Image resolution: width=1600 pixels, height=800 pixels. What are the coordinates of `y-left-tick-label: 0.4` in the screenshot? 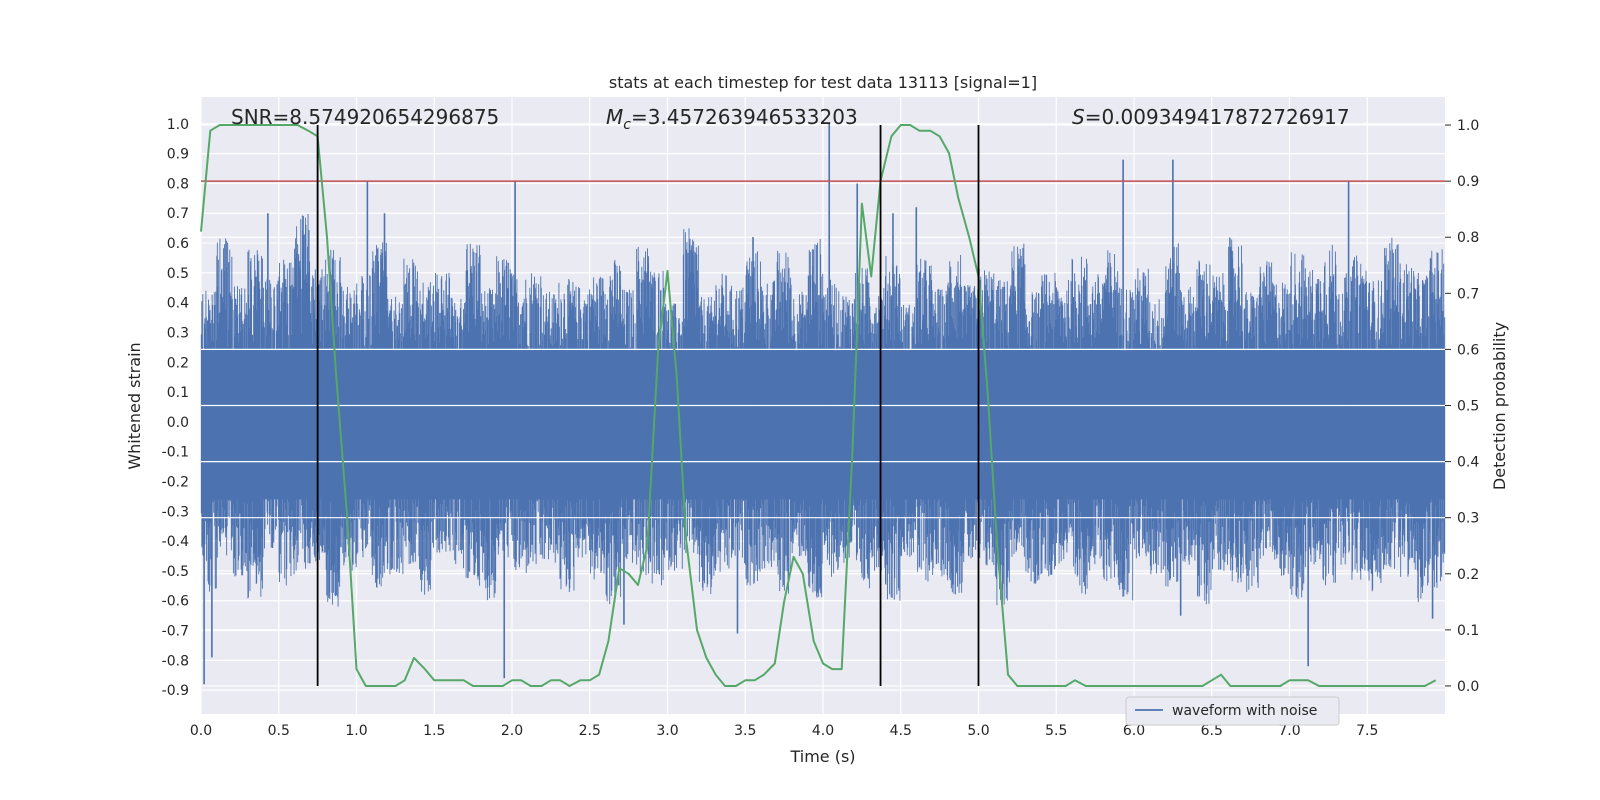 It's located at (178, 304).